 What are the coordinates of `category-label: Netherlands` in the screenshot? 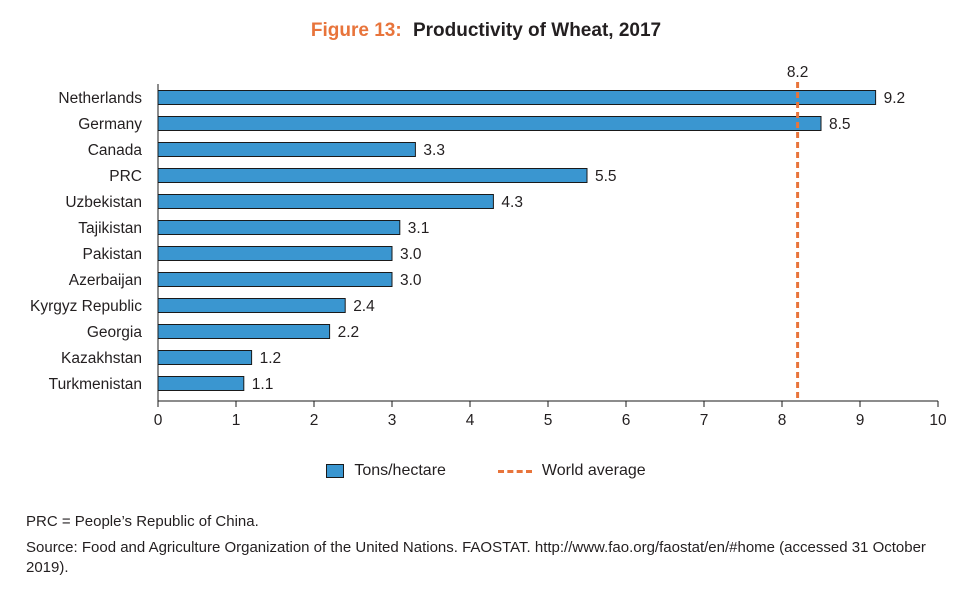 It's located at (100, 98).